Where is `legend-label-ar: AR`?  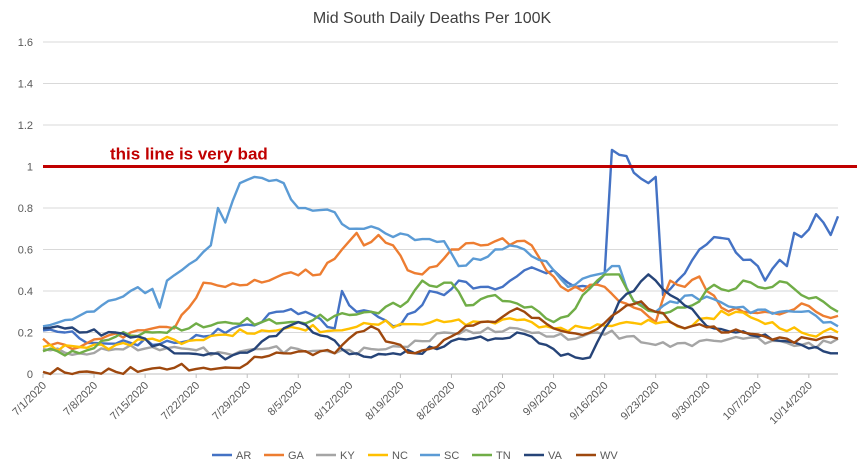 legend-label-ar: AR is located at coordinates (243, 456).